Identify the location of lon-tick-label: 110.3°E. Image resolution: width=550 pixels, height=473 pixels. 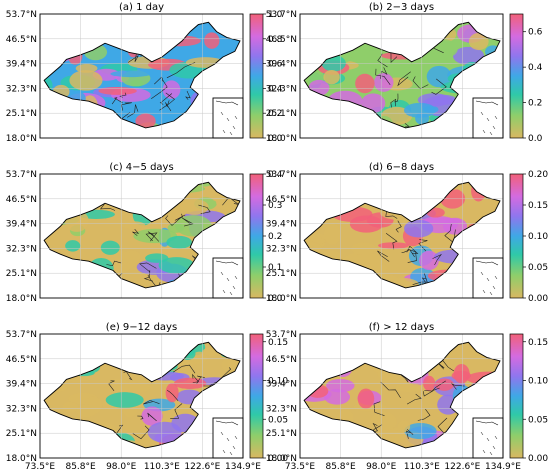
(422, 467).